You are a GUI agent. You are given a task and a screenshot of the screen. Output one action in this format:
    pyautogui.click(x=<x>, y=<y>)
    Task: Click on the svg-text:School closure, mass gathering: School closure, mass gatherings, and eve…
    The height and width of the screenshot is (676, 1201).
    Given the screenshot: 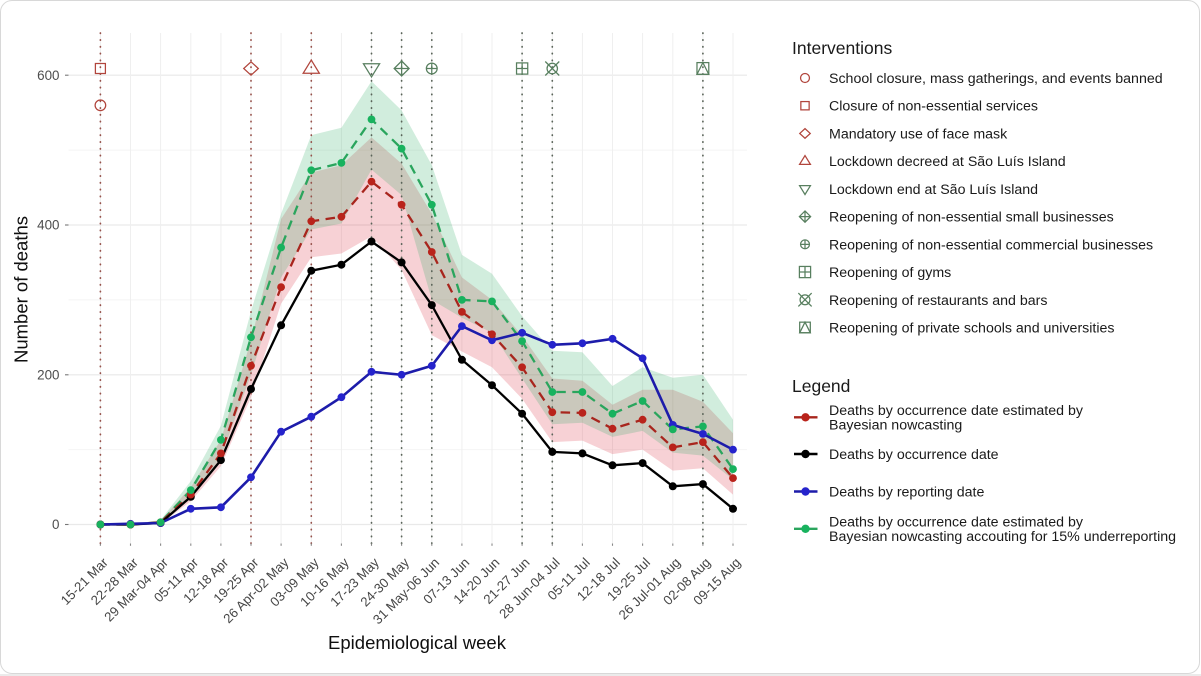 What is the action you would take?
    pyautogui.click(x=996, y=79)
    